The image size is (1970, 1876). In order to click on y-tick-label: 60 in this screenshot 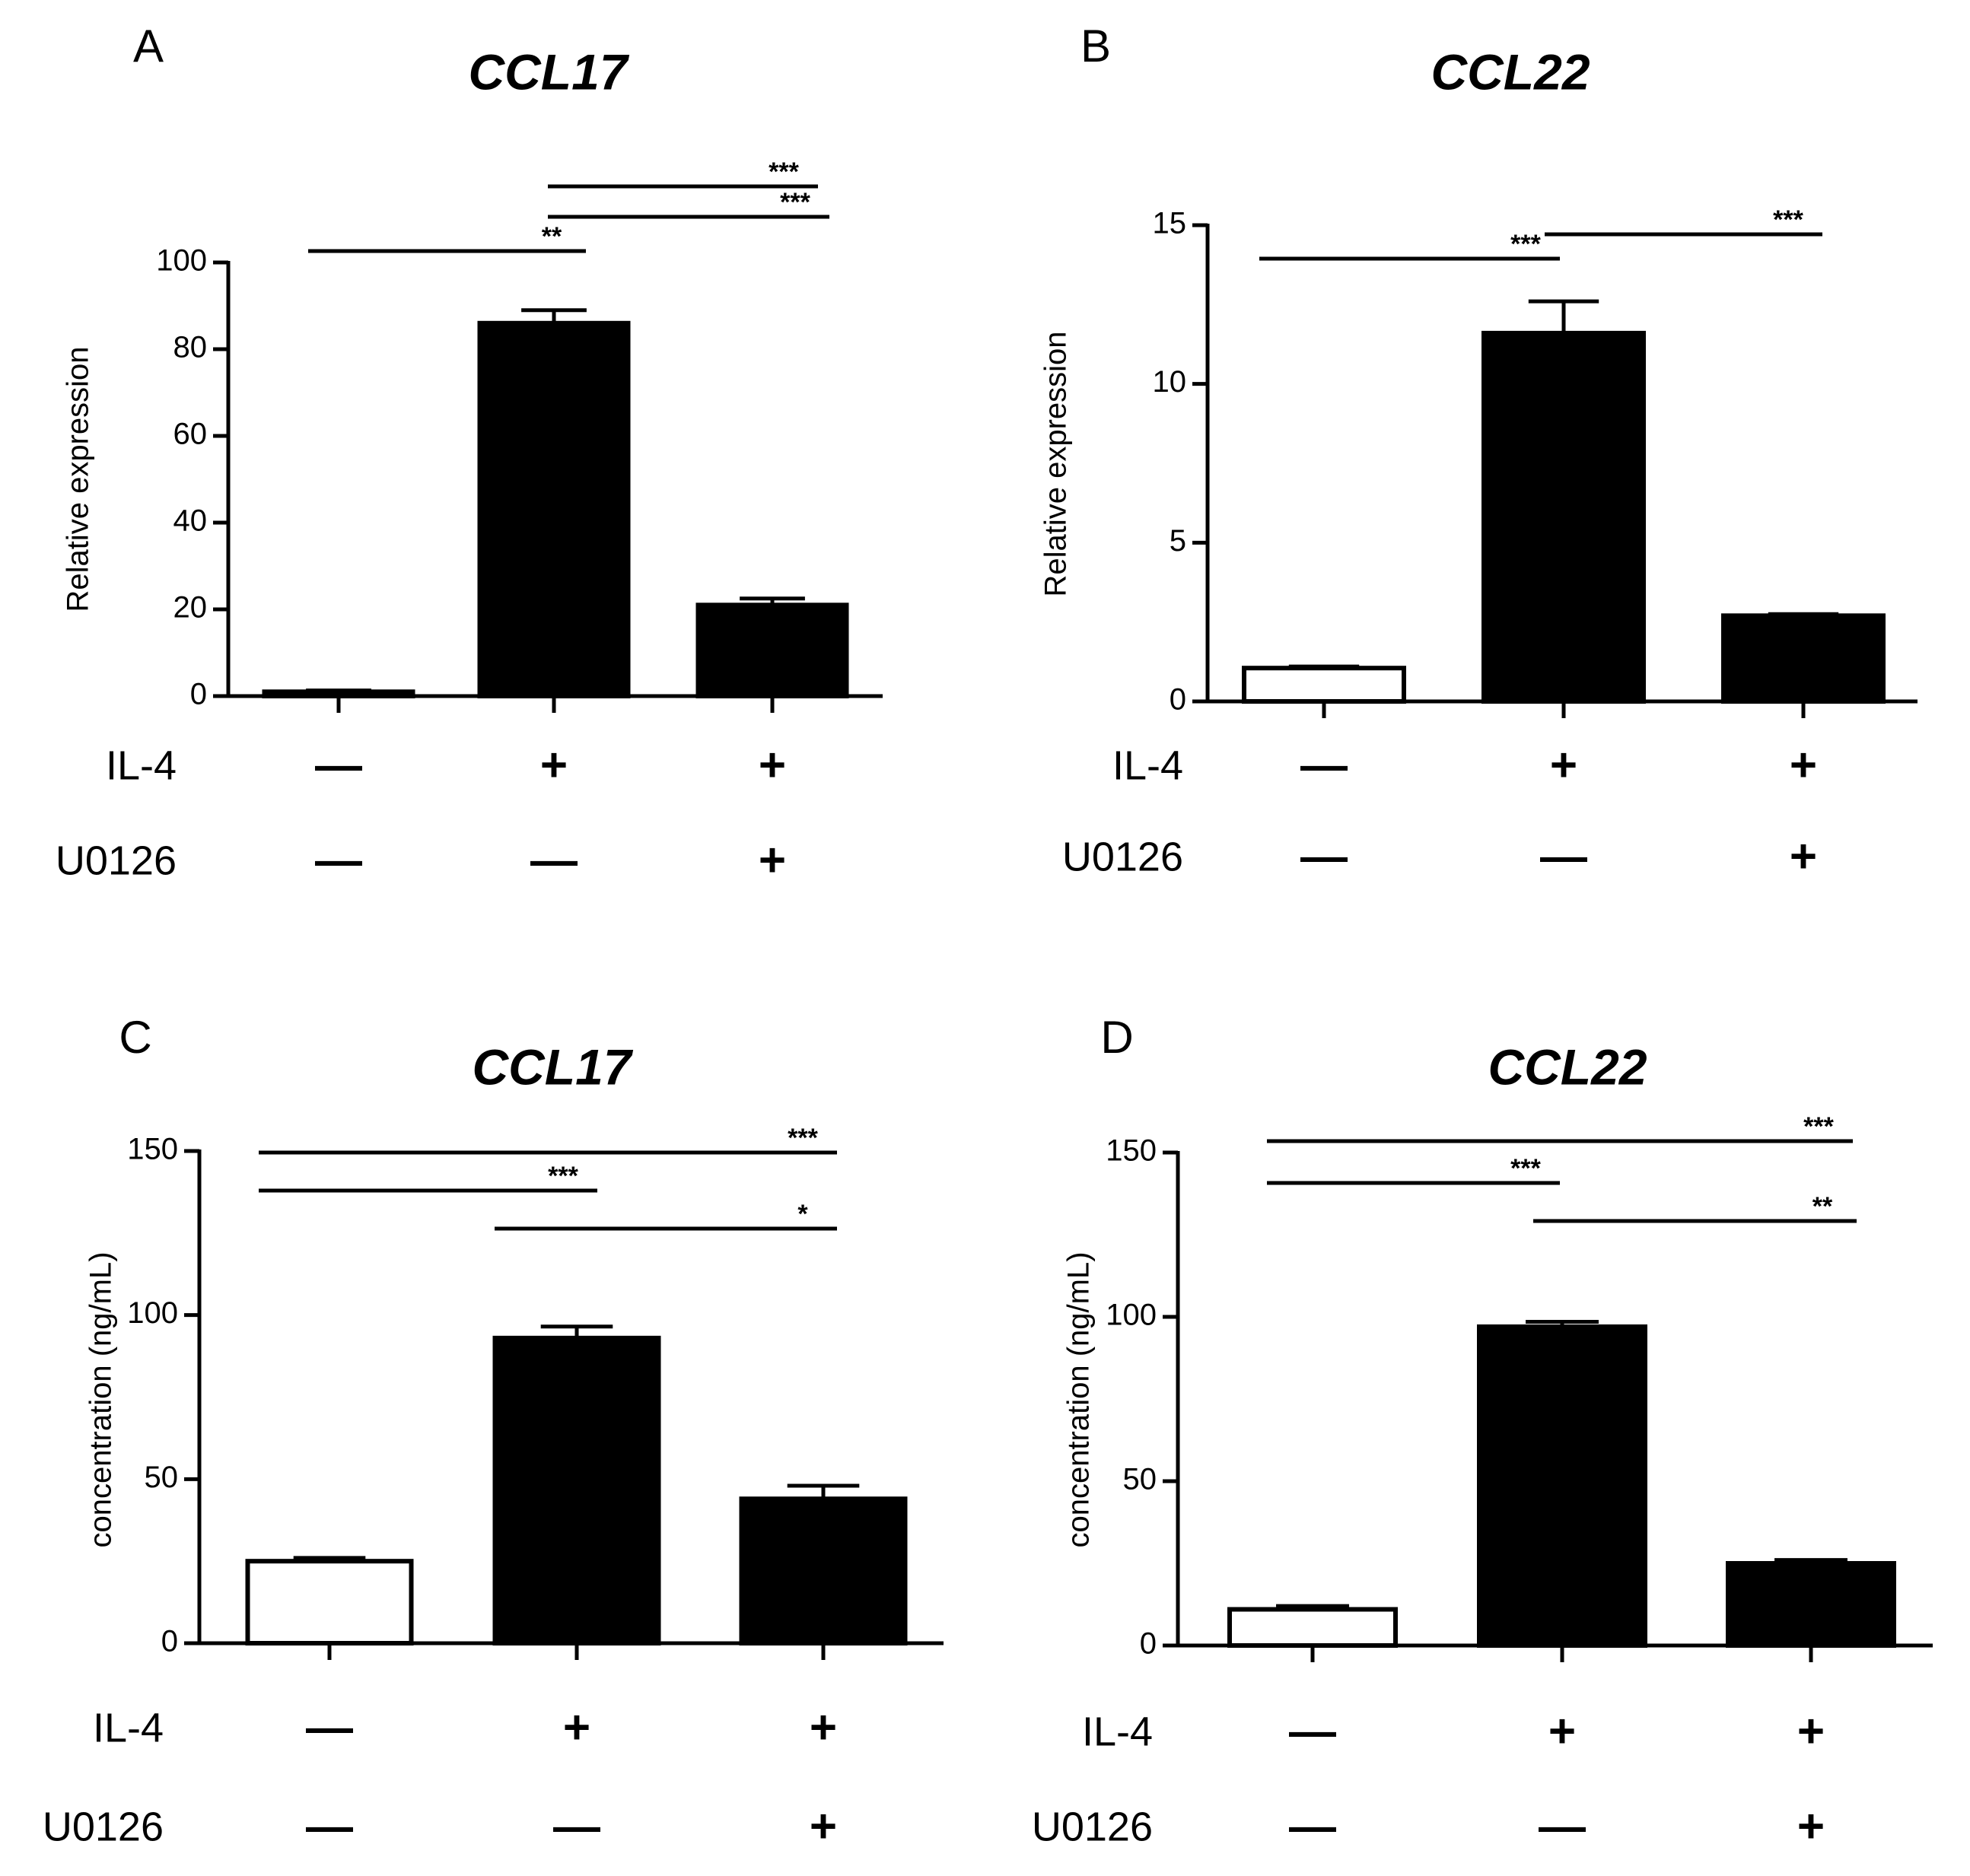, I will do `click(190, 434)`.